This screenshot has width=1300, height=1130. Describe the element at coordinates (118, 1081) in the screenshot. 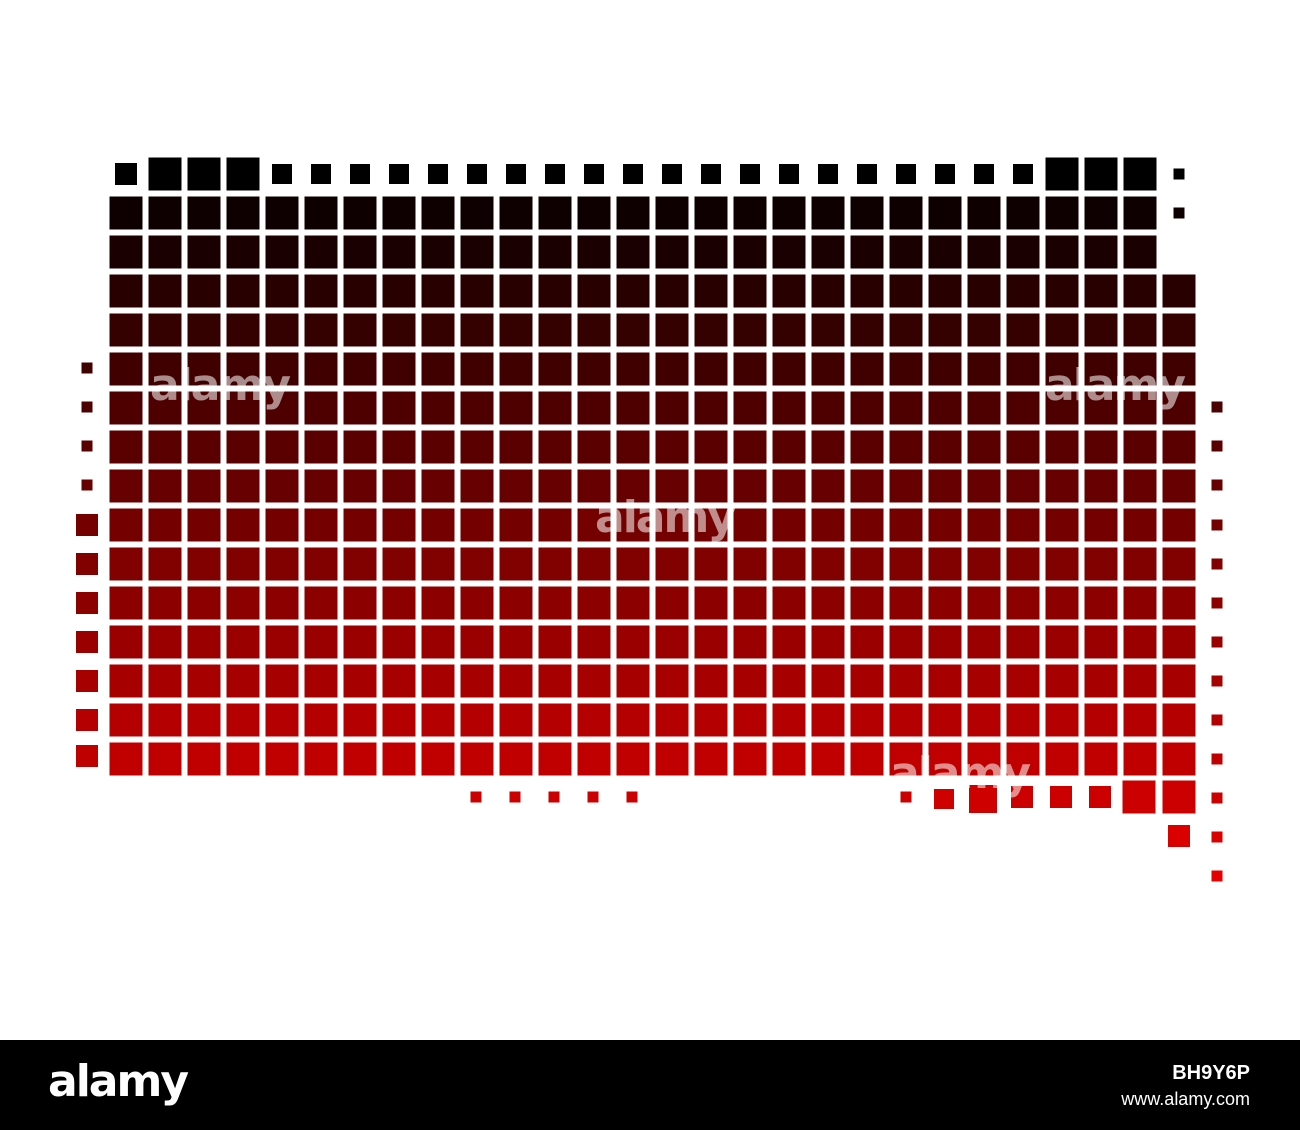

I see `alamy-logo: alamy` at that location.